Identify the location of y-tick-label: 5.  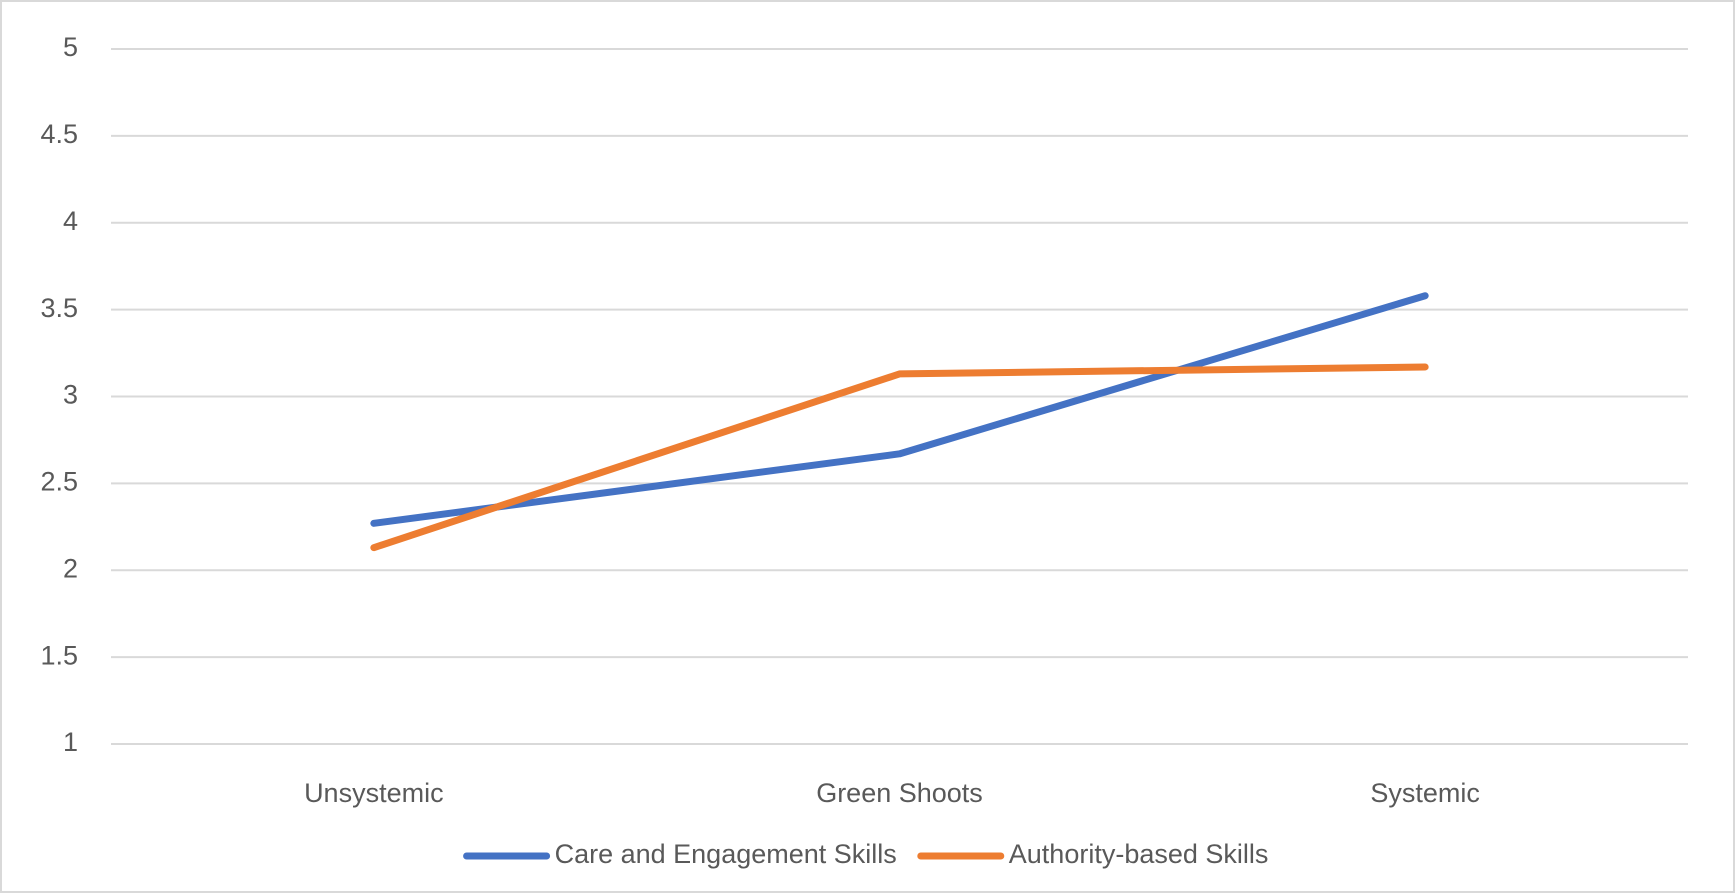
(70, 47).